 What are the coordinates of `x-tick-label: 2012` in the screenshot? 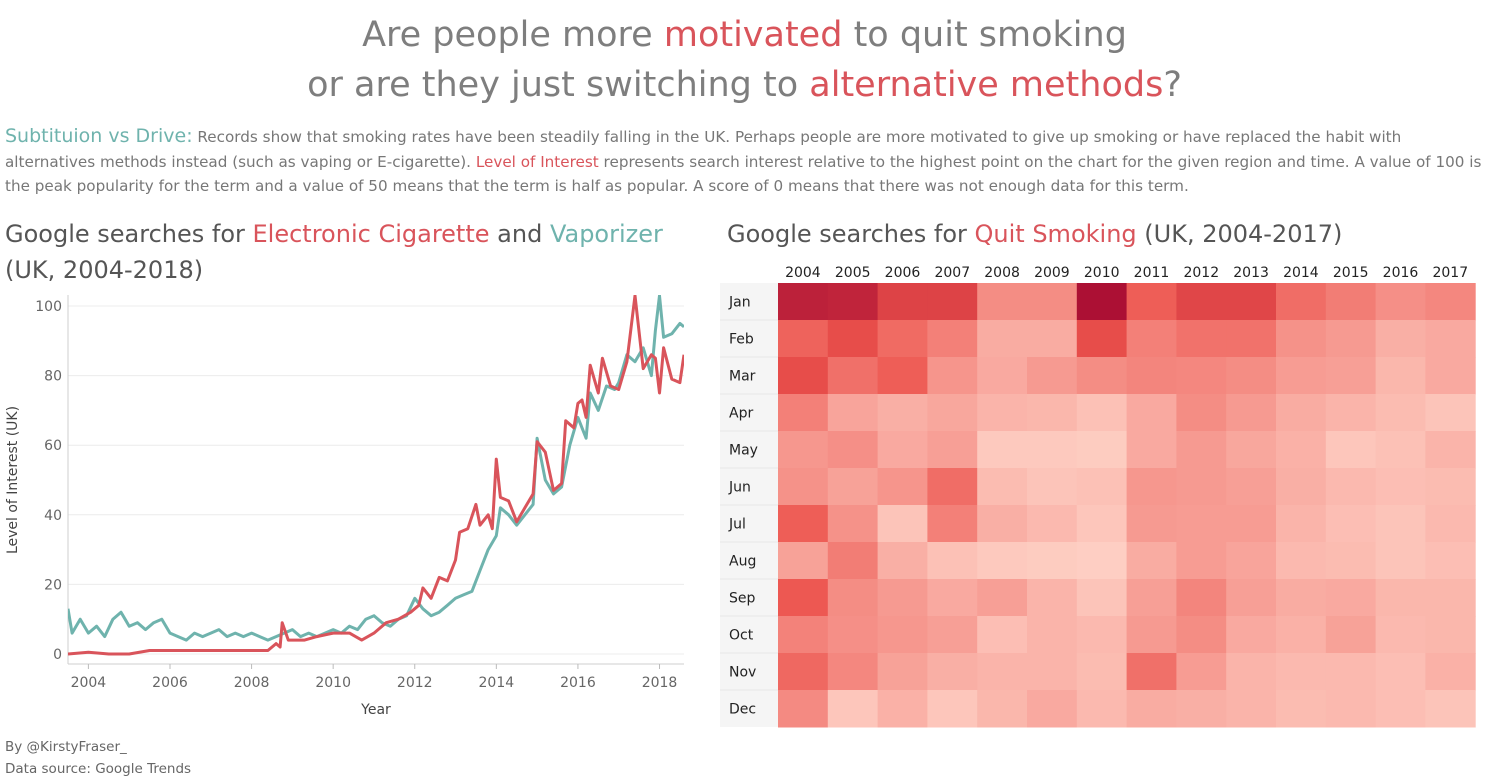 It's located at (415, 683).